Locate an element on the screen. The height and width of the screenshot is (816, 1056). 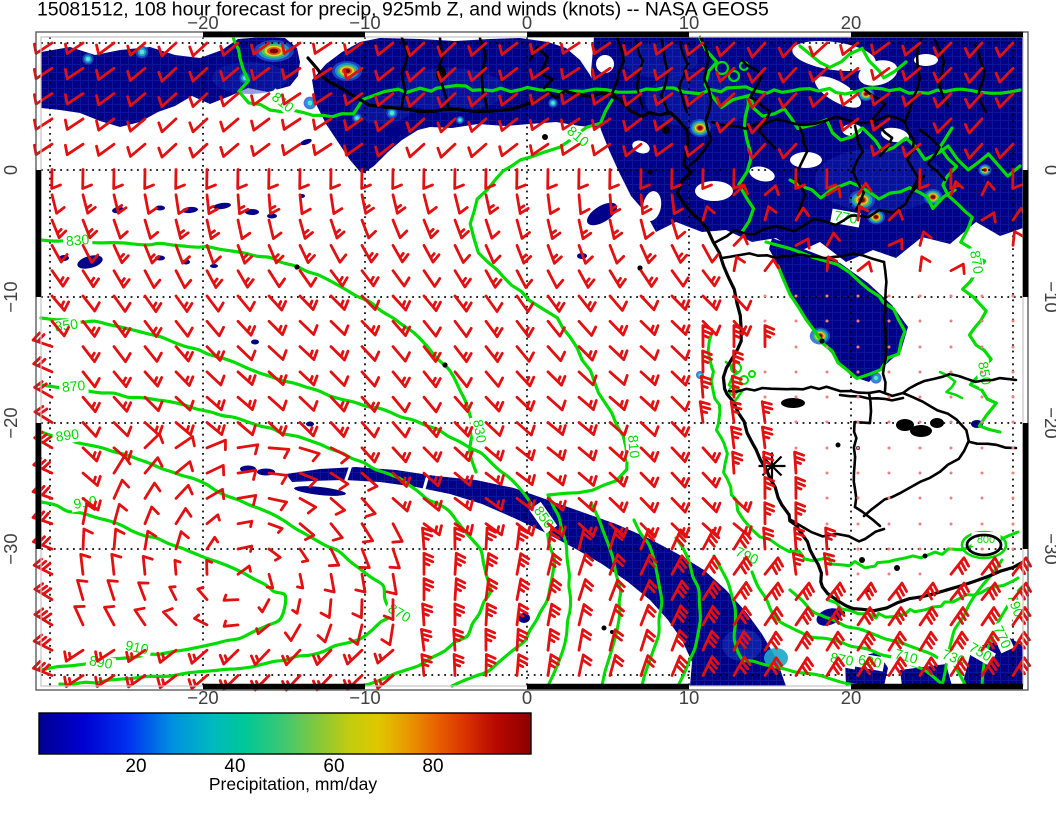
svg-text: 80 is located at coordinates (432, 766).